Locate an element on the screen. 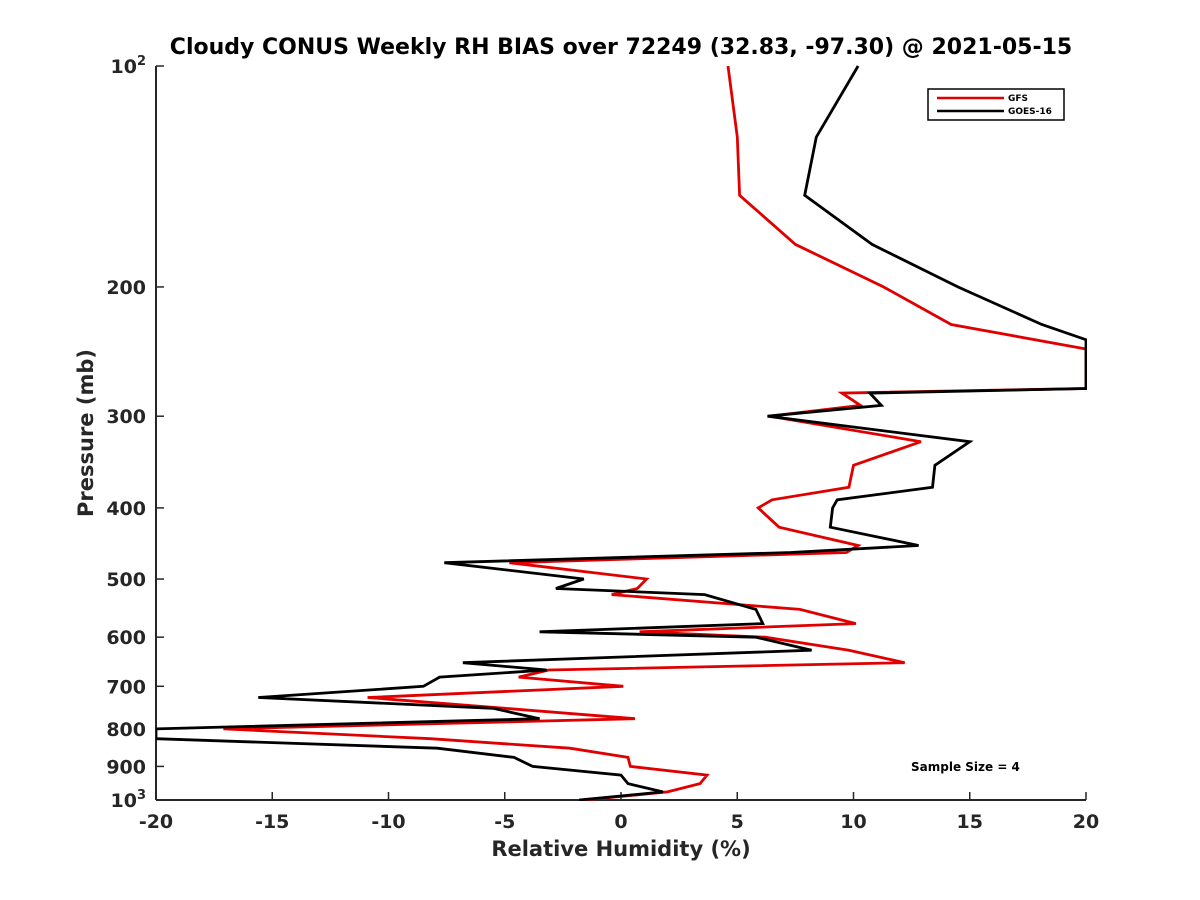  y-axis-title: Pressure (mb) is located at coordinates (86, 433).